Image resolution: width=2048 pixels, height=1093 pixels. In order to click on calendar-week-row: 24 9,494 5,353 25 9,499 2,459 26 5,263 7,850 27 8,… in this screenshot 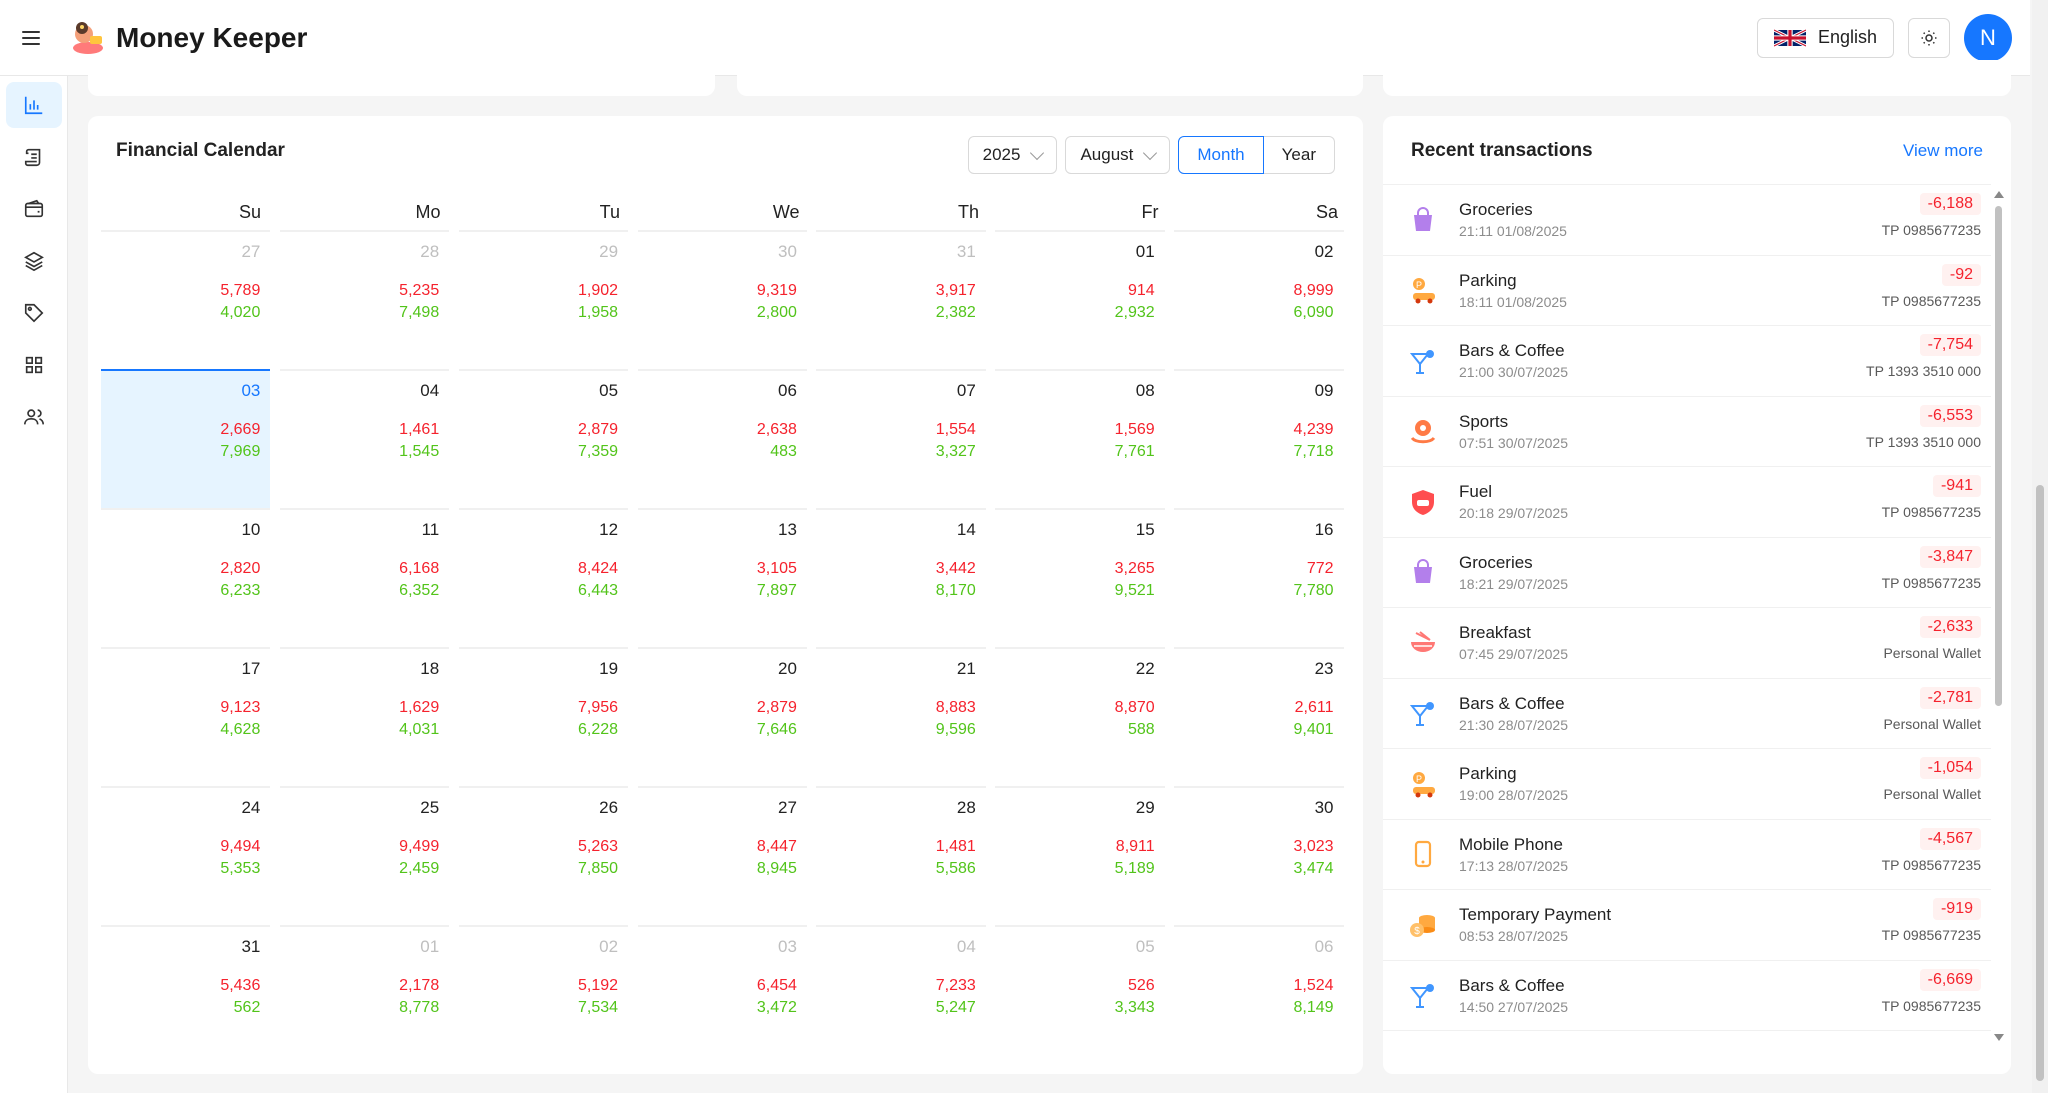, I will do `click(727, 855)`.